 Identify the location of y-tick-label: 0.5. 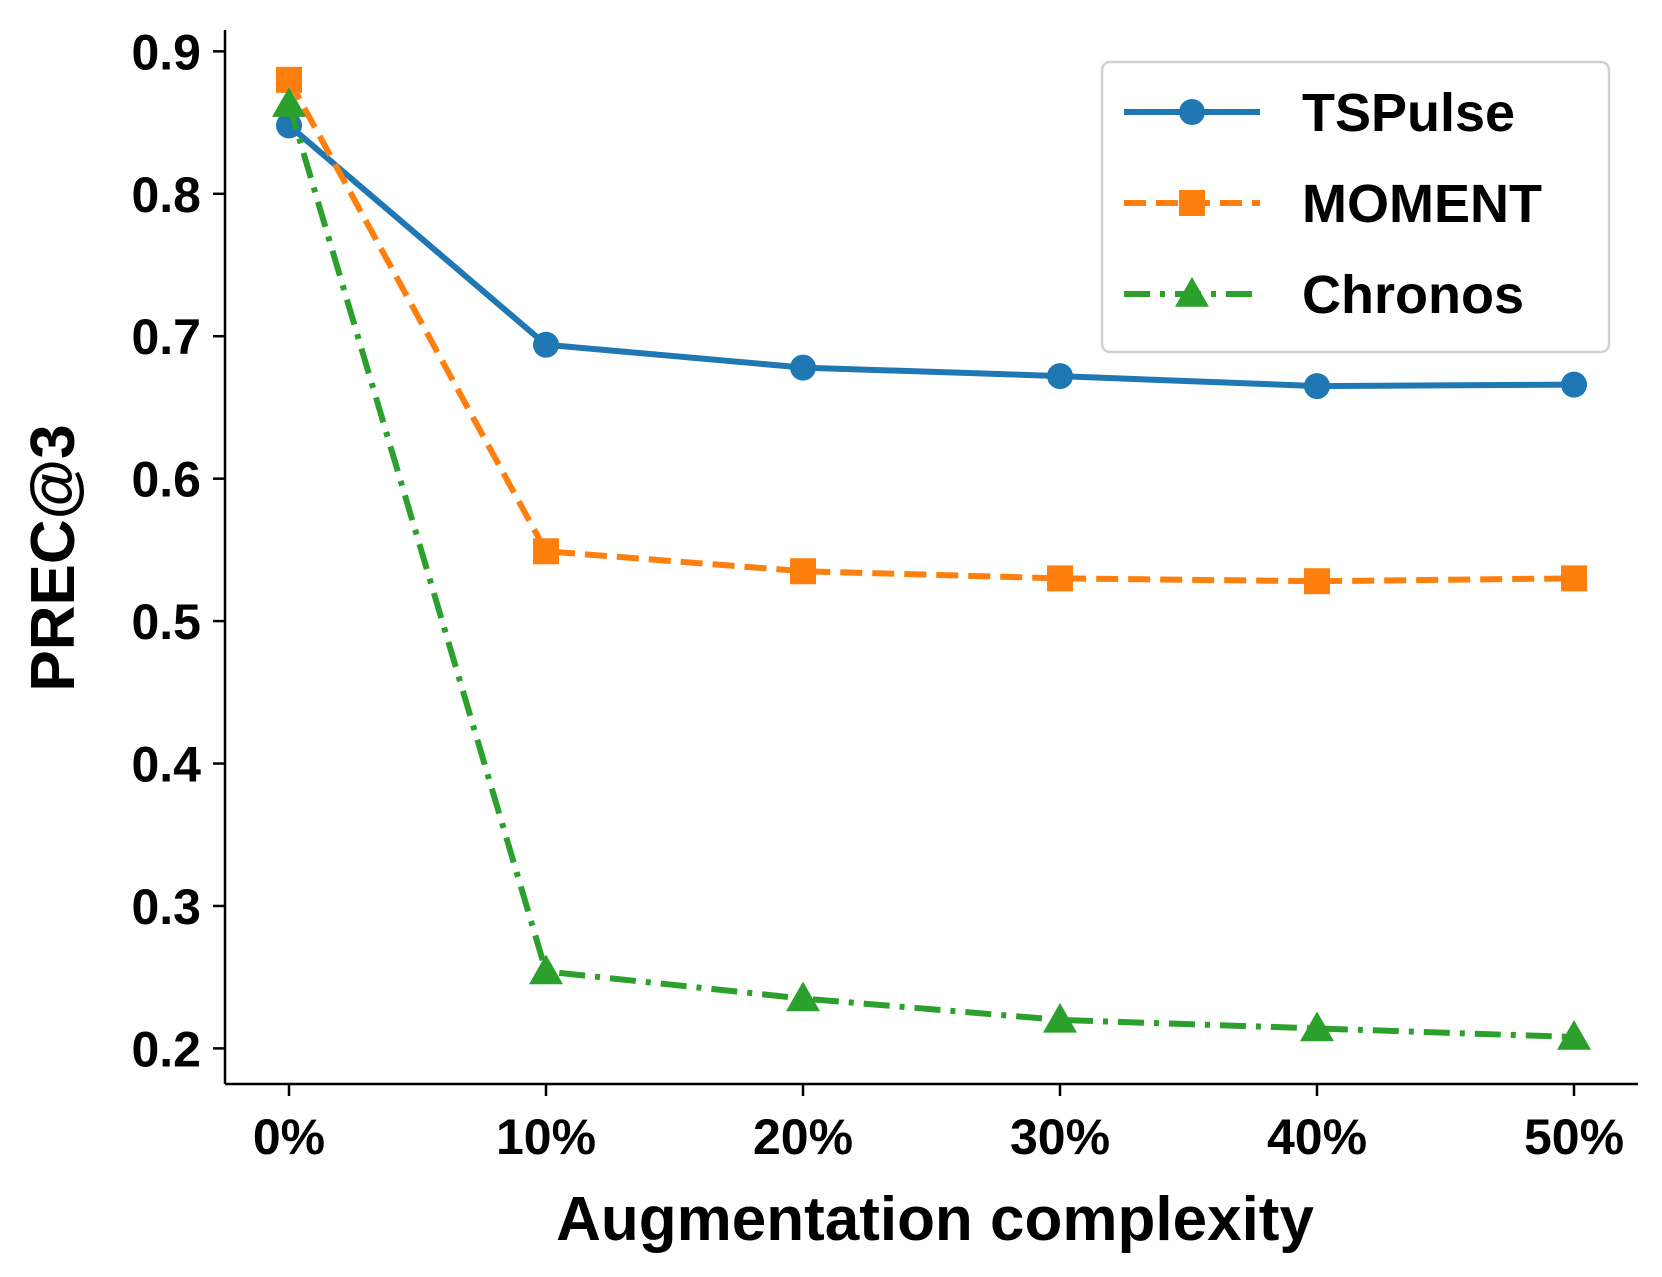
(166, 622).